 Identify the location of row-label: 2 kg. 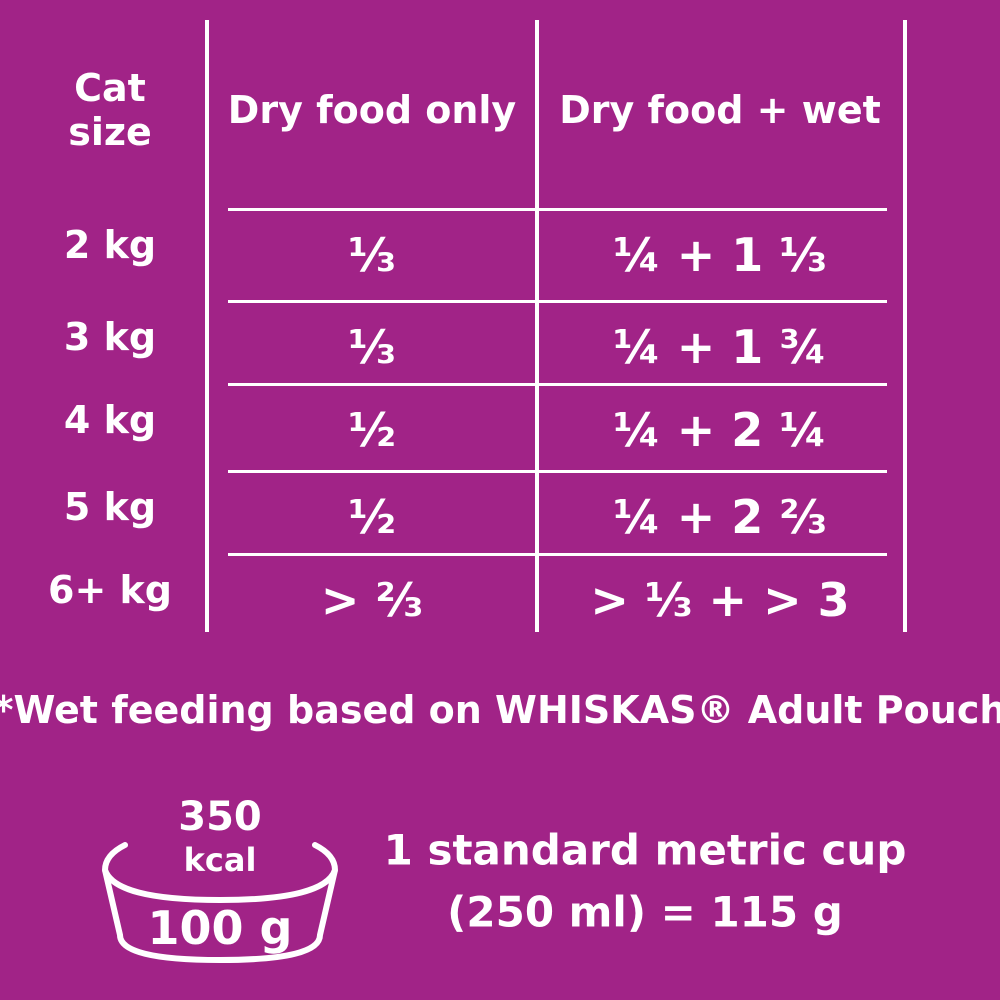
(110, 245).